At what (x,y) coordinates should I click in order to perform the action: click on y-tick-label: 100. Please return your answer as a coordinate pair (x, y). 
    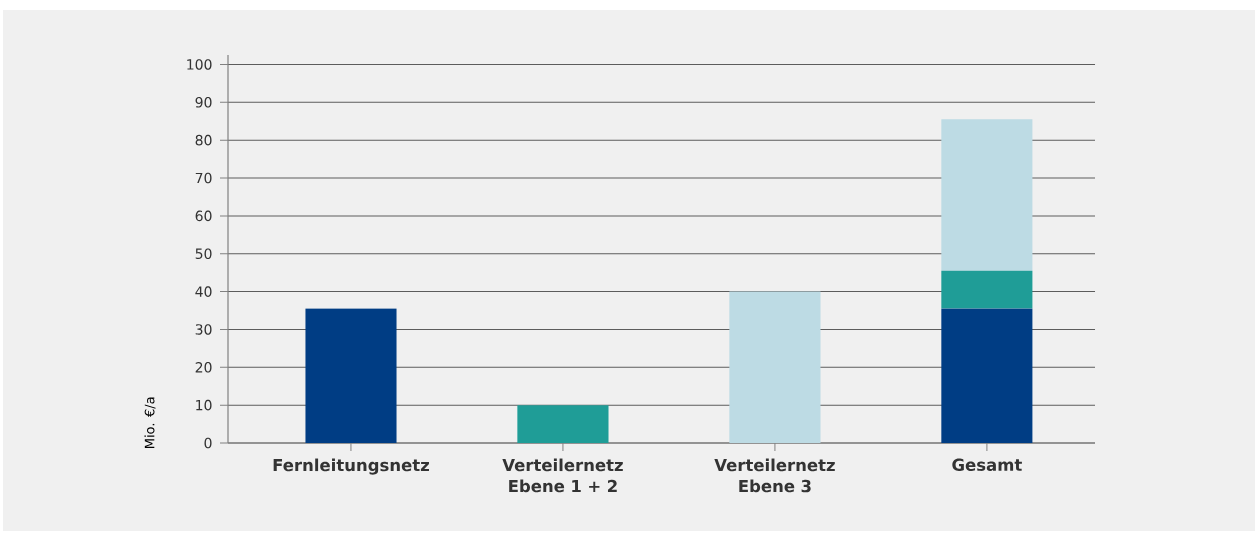
    Looking at the image, I should click on (199, 64).